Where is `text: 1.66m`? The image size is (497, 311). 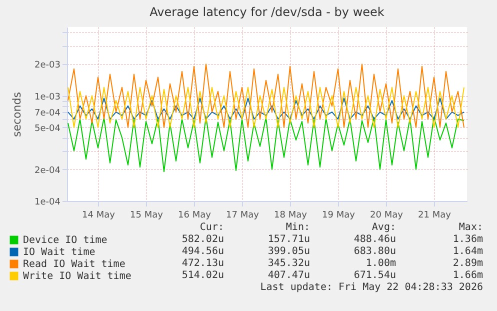
text: 1.66m is located at coordinates (467, 276).